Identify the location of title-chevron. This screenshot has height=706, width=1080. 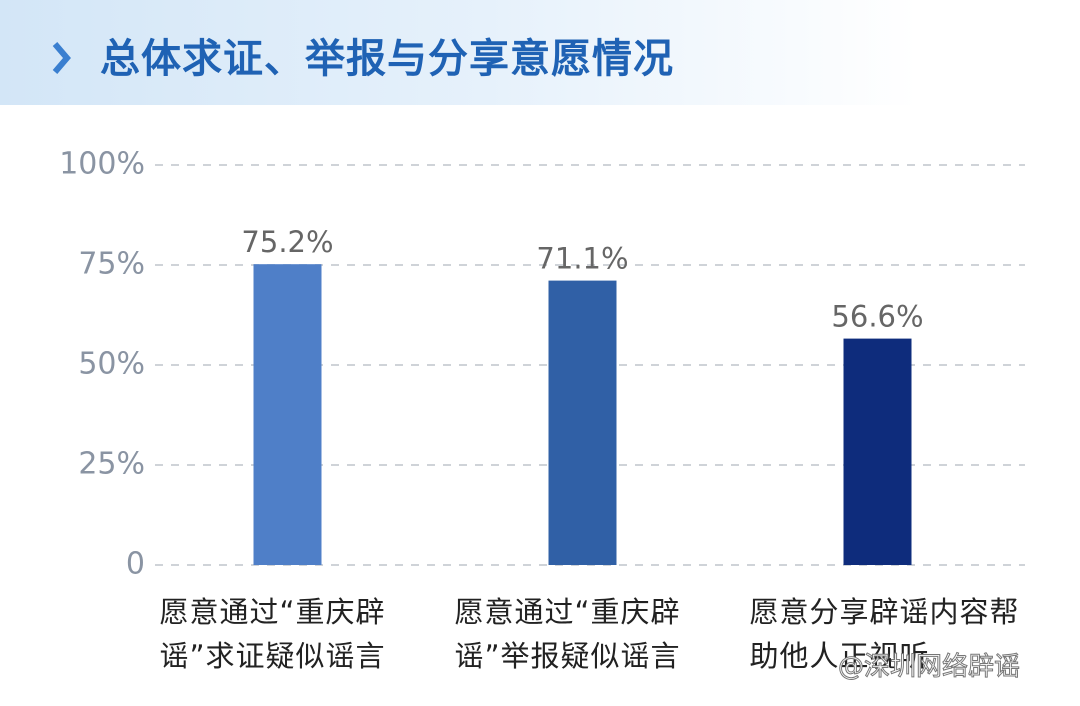
(61, 58).